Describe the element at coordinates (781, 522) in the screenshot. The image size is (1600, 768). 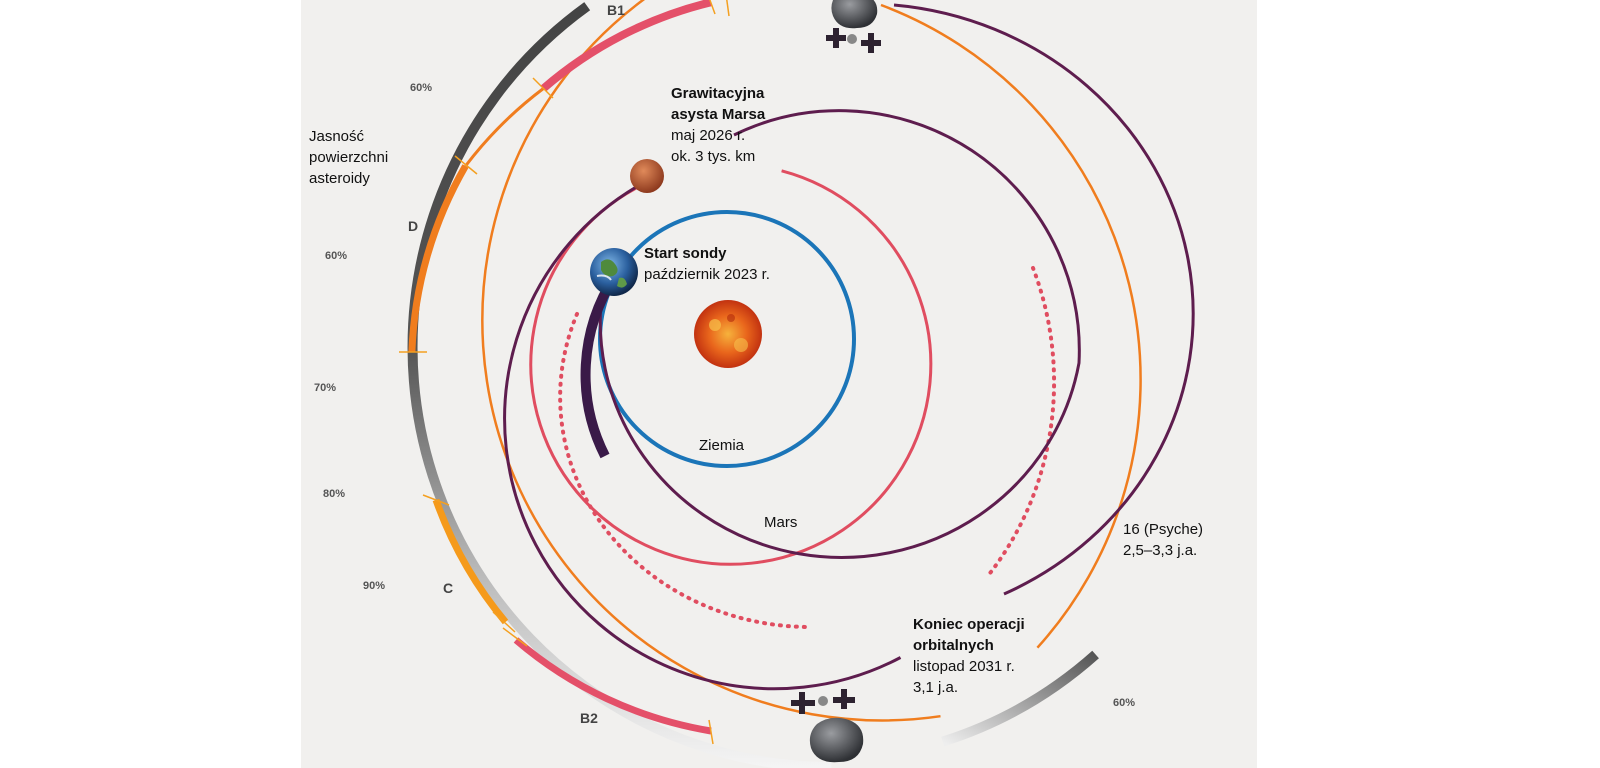
I see `mars-label: Mars` at that location.